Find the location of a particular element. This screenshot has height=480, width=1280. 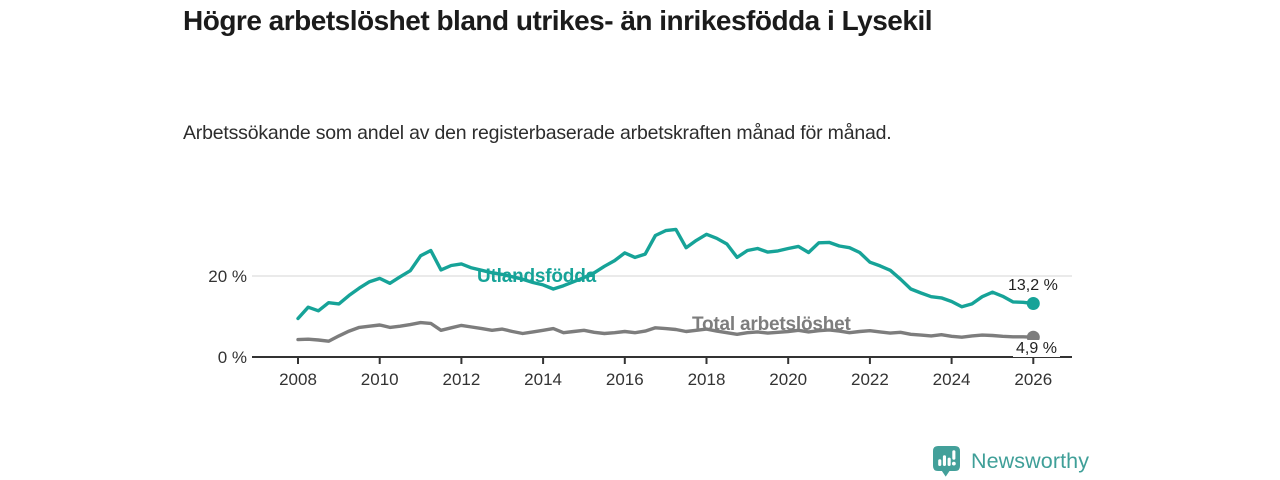

newsworthy-logo: Newsworthy is located at coordinates (1010, 461).